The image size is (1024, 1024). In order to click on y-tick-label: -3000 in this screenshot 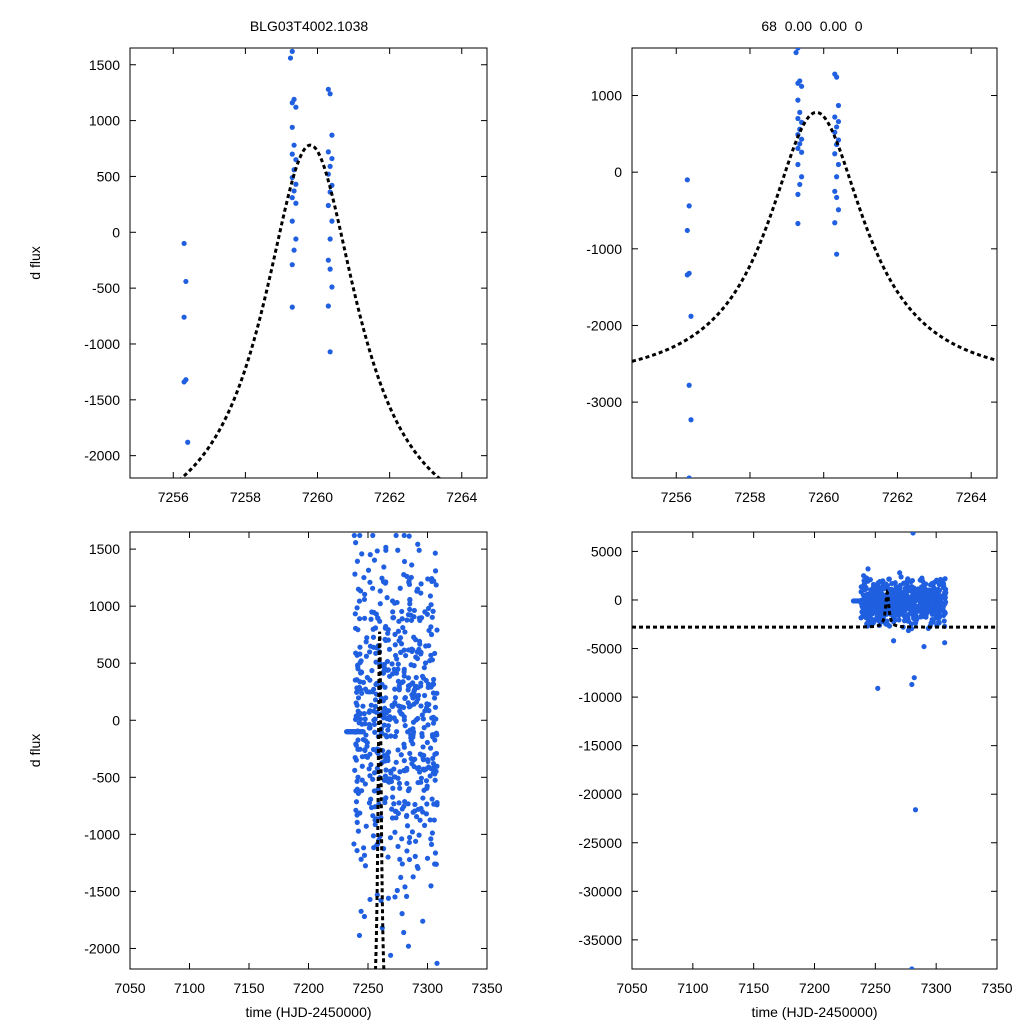, I will do `click(604, 402)`.